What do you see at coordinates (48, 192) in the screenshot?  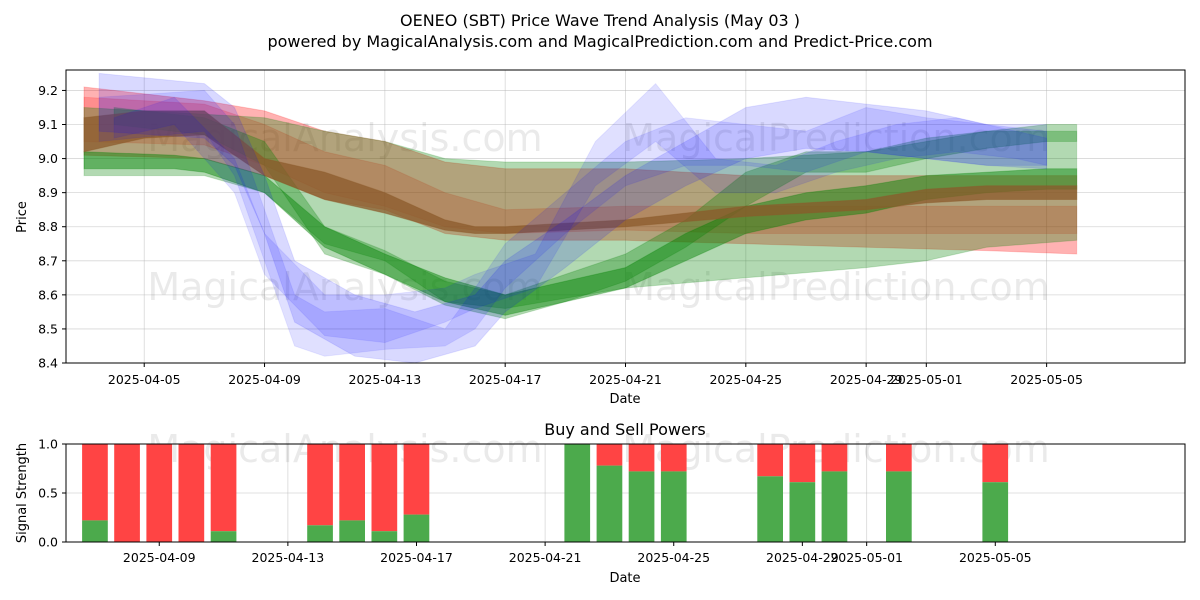 I see `price-y-tick-label: 8.9` at bounding box center [48, 192].